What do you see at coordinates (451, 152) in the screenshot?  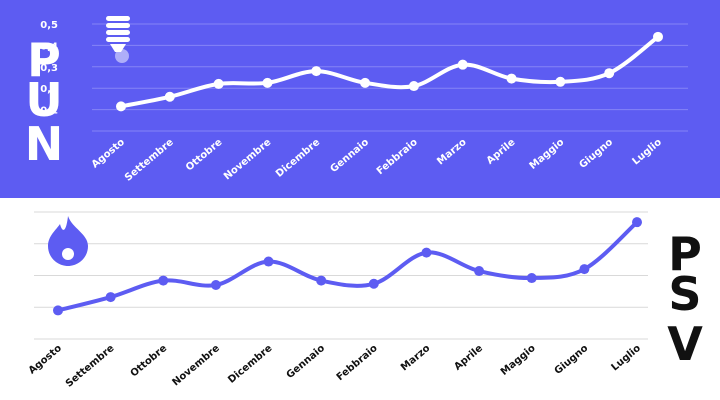 I see `pun-x-tick-label: Marzo` at bounding box center [451, 152].